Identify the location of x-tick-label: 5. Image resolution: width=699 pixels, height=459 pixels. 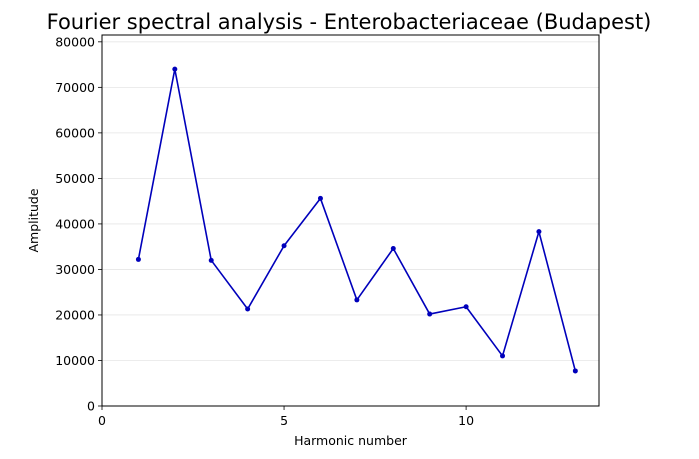
(284, 420).